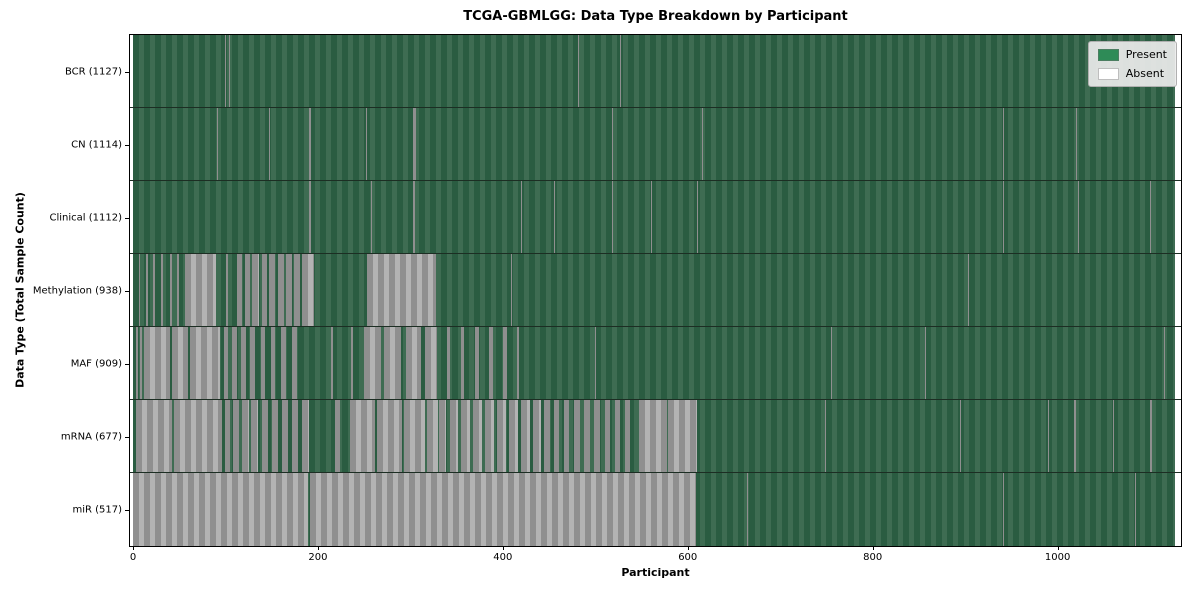  What do you see at coordinates (97, 509) in the screenshot?
I see `y-tick-label-miR: miR (517)` at bounding box center [97, 509].